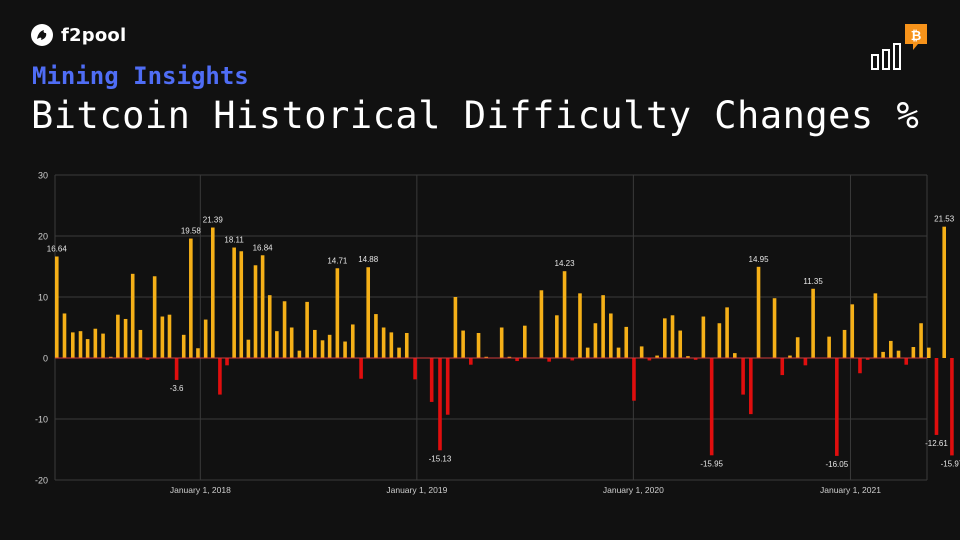 This screenshot has width=960, height=540. Describe the element at coordinates (950, 463) in the screenshot. I see `data-label: -15.97` at that location.